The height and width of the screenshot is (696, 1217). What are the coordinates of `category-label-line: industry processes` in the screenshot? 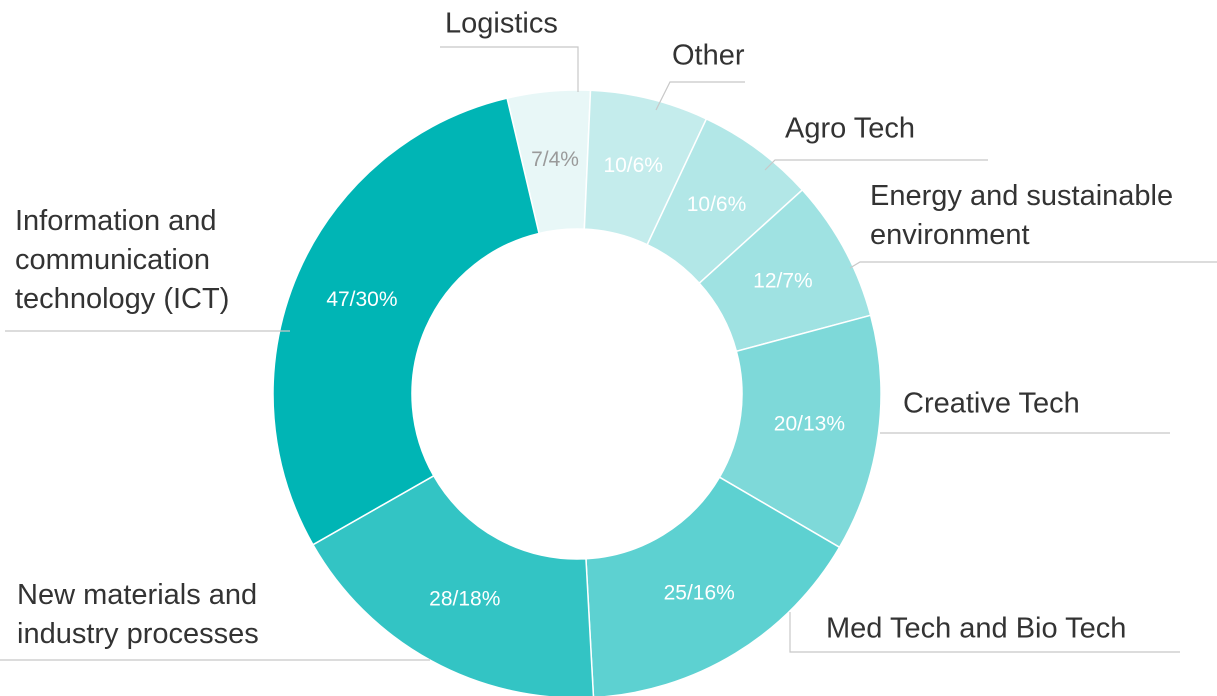 It's located at (138, 634).